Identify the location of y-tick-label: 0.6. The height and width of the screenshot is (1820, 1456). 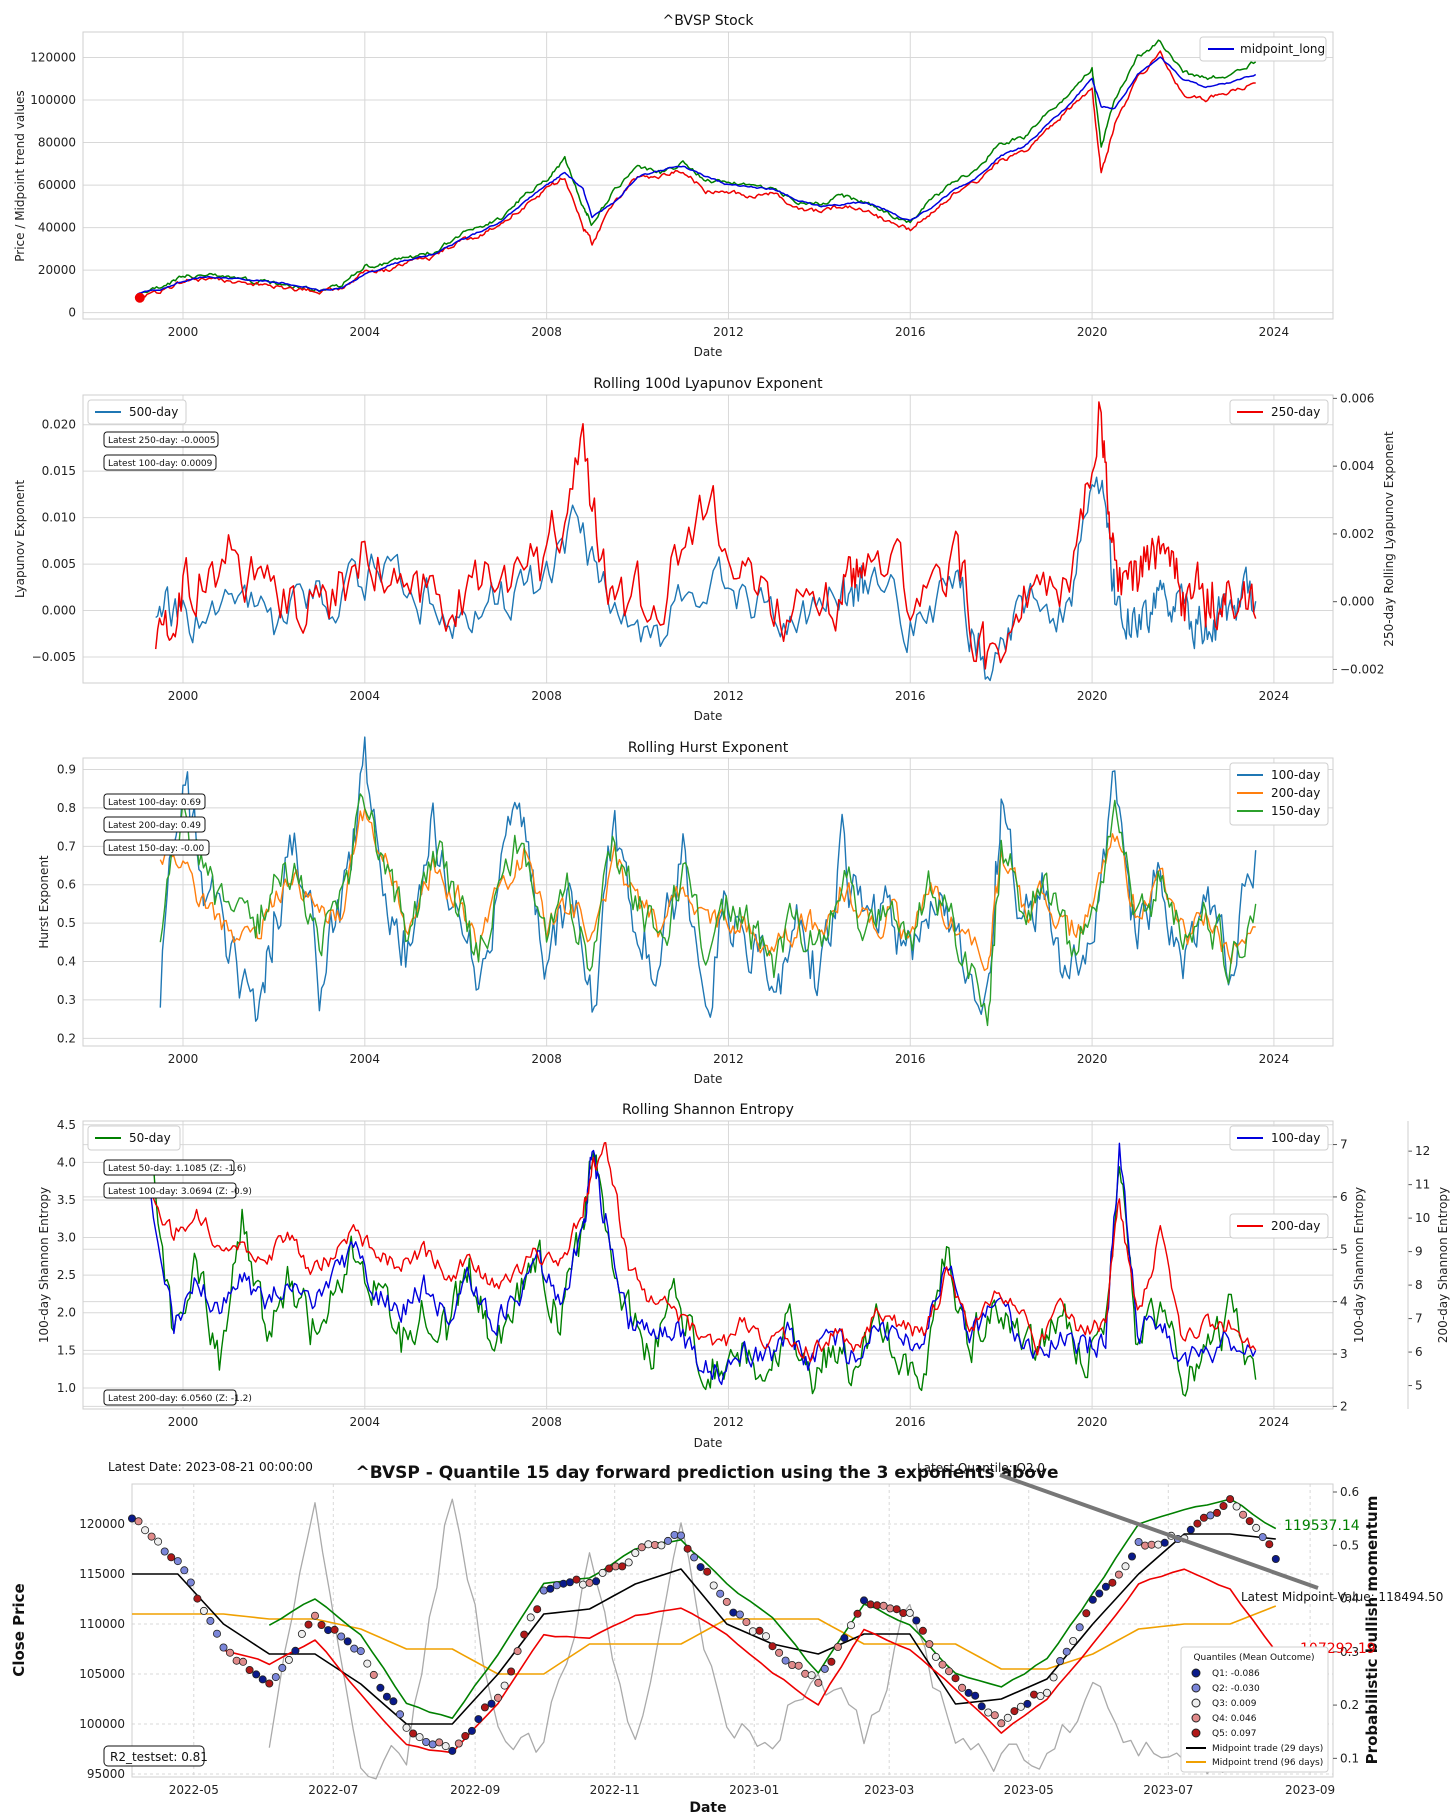
(66, 885).